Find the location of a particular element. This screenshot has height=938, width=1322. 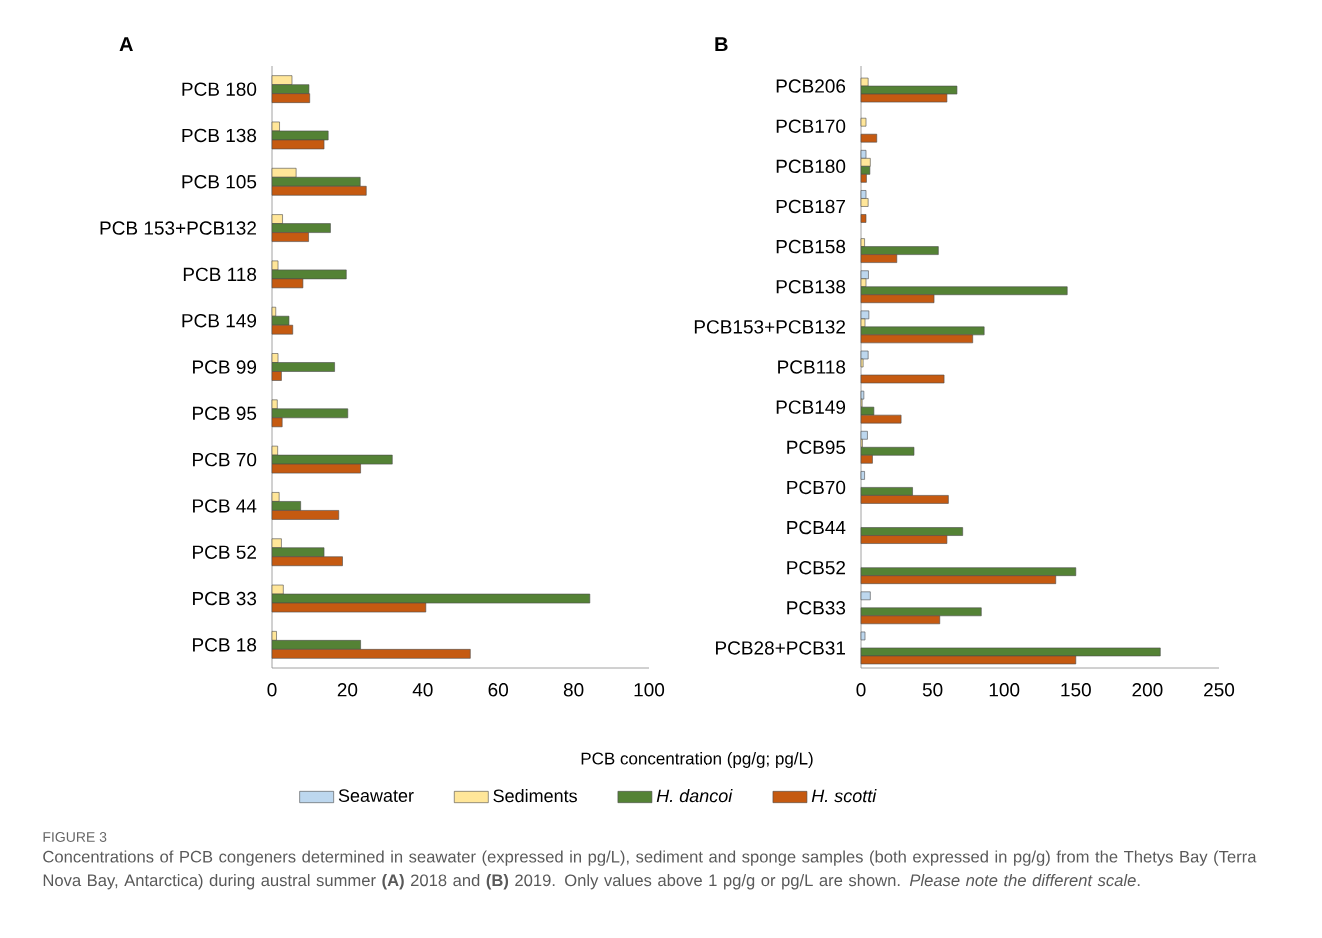

y-tick-label: PCB 149 is located at coordinates (219, 320).